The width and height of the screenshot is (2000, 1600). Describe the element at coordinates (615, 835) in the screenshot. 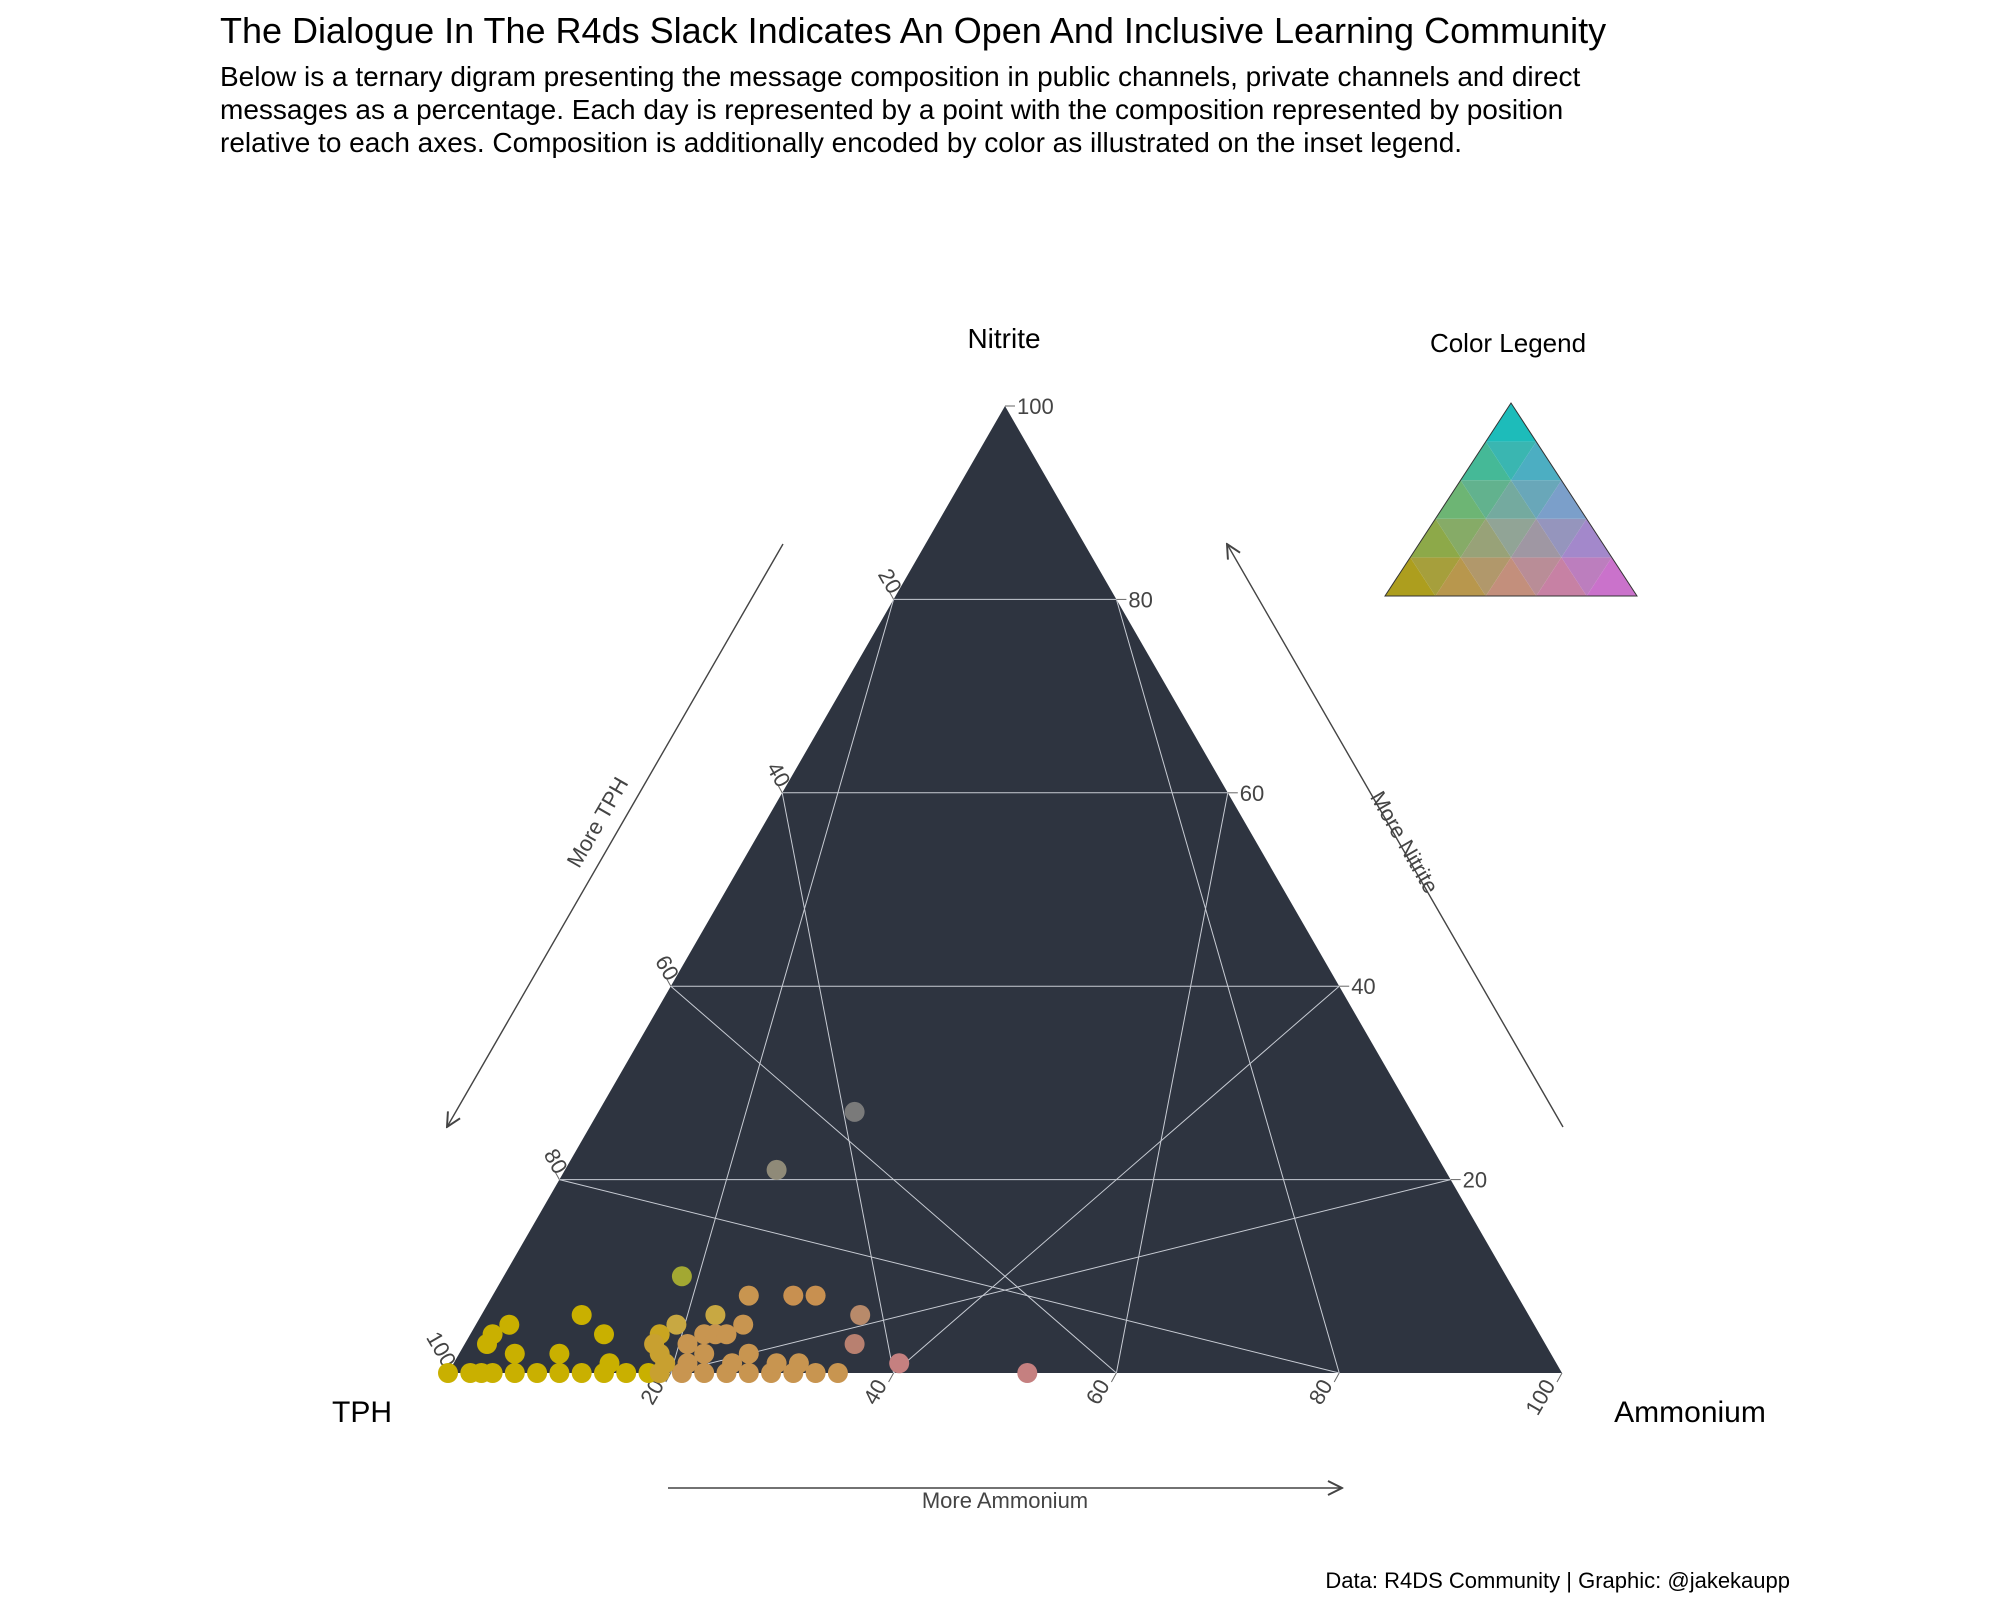

I see `more-tph-arrow` at that location.